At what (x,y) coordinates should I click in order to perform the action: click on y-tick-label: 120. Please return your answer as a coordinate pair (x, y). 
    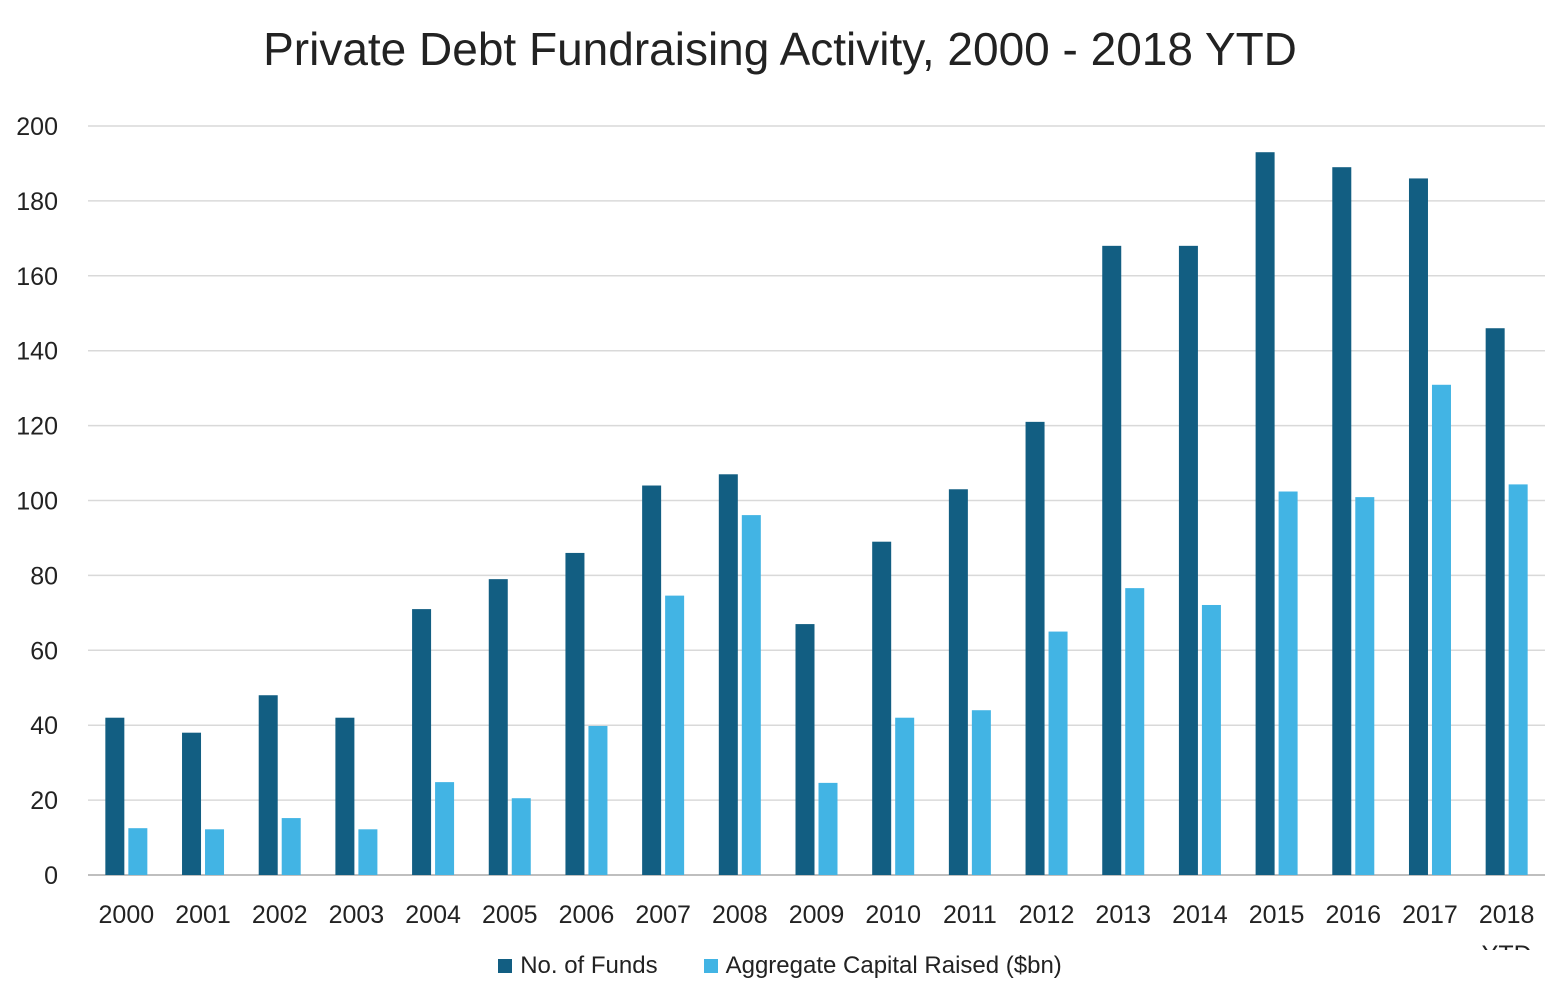
    Looking at the image, I should click on (37, 427).